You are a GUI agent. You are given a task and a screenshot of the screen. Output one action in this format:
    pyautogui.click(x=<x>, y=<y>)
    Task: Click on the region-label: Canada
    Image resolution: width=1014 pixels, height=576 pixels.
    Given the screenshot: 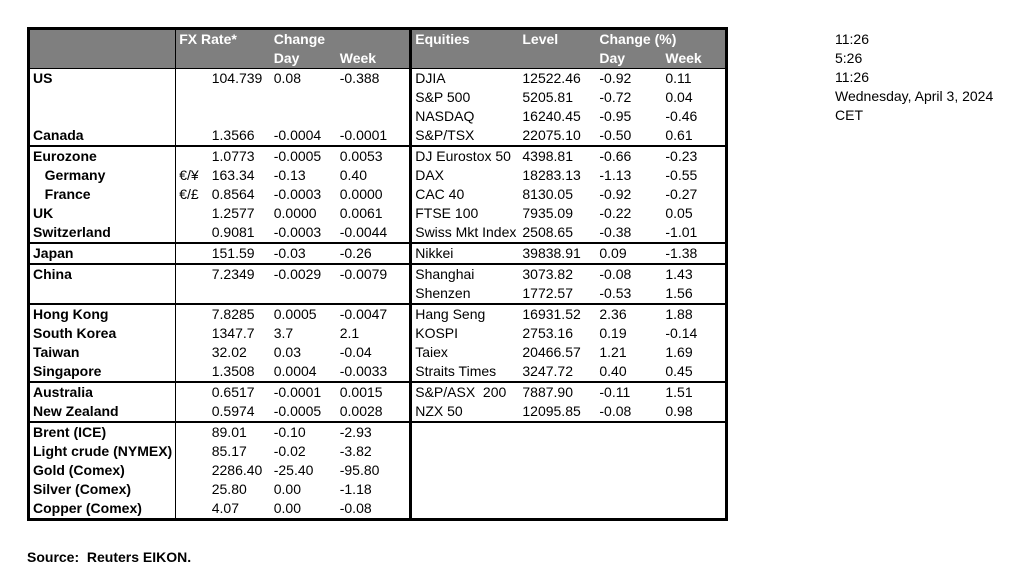 What is the action you would take?
    pyautogui.click(x=102, y=136)
    